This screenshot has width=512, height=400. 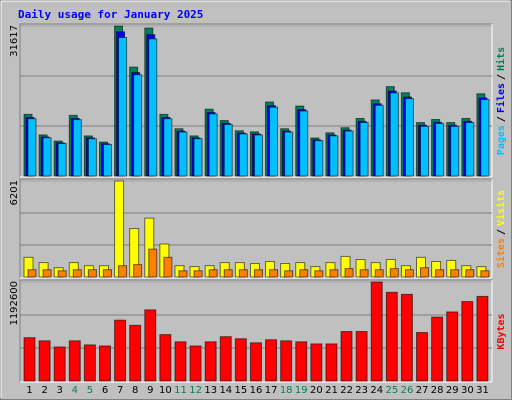 What do you see at coordinates (135, 390) in the screenshot?
I see `x-tick-label: 8` at bounding box center [135, 390].